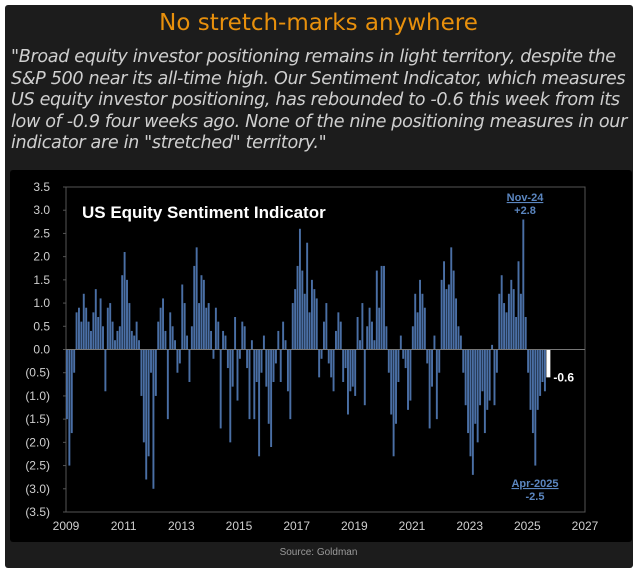  Describe the element at coordinates (318, 552) in the screenshot. I see `source-note: Source: Goldman` at that location.